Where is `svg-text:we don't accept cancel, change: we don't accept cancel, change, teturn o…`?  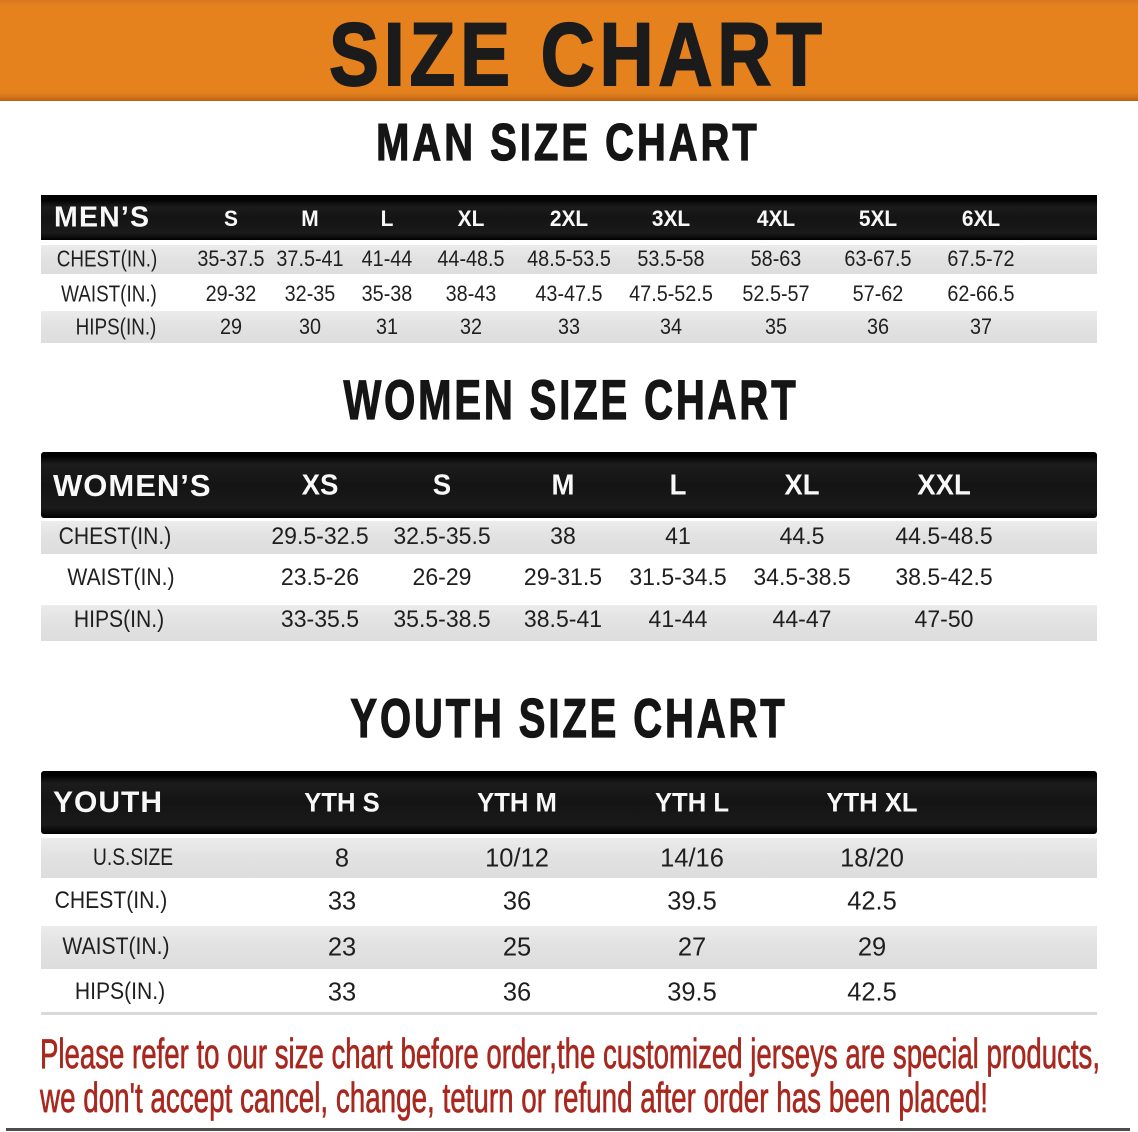
svg-text:we don't accept cancel, change: we don't accept cancel, change, teturn o… is located at coordinates (513, 1097).